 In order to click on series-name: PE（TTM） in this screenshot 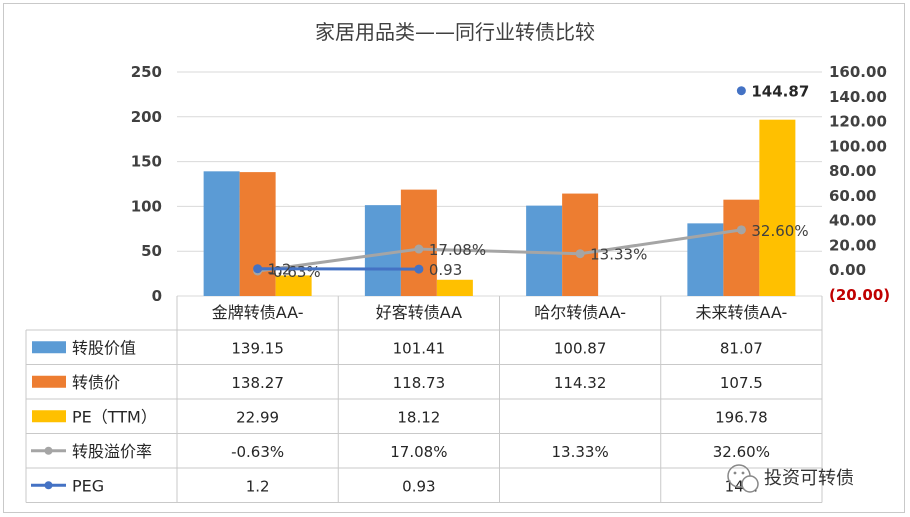, I will do `click(114, 416)`.